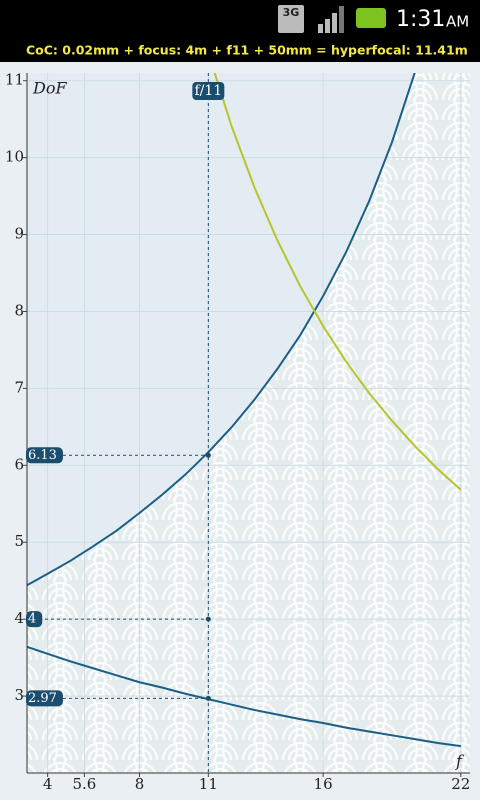  What do you see at coordinates (19, 464) in the screenshot?
I see `y-tick-label: 6` at bounding box center [19, 464].